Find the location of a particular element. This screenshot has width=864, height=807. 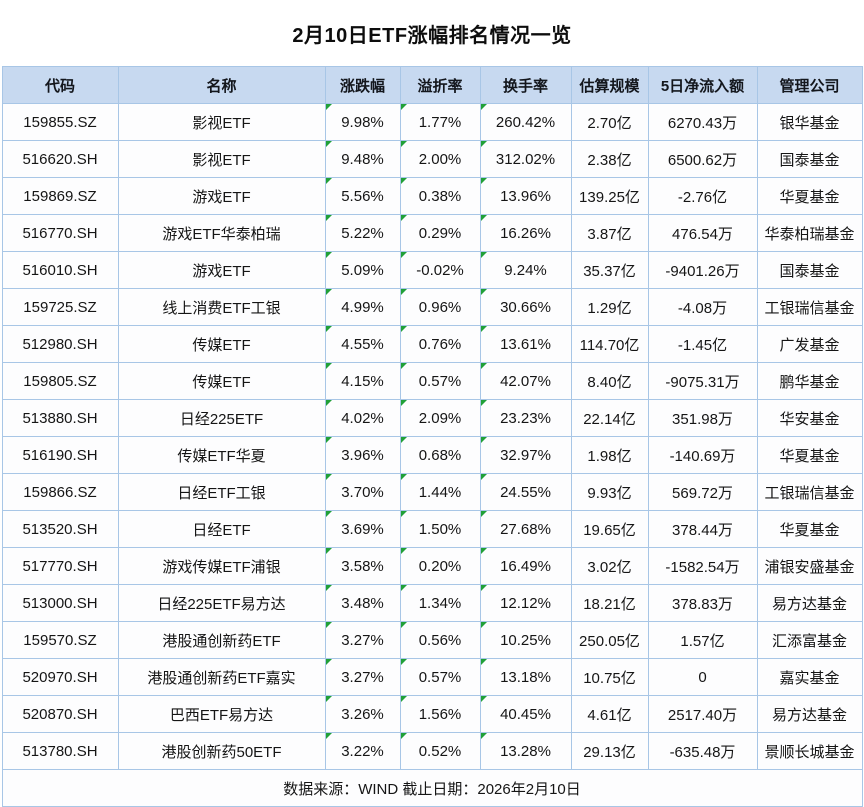

col-header-name: 名称 is located at coordinates (221, 85).